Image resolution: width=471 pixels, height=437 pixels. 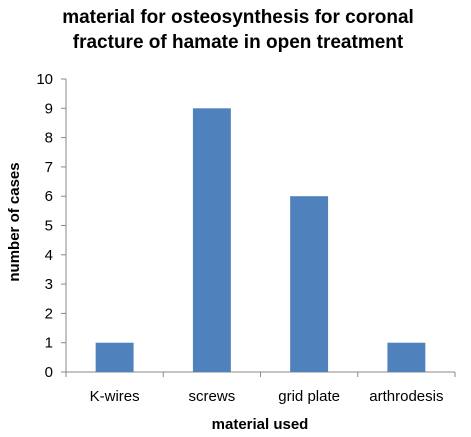 What do you see at coordinates (238, 17) in the screenshot?
I see `chart-title-line-1: material for osteosynthesis for coronal` at bounding box center [238, 17].